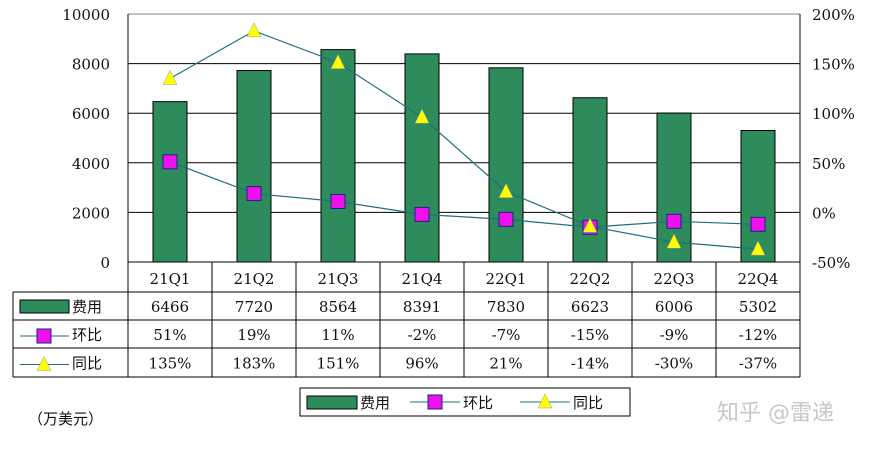 Image resolution: width=875 pixels, height=452 pixels. I want to click on data-label: 7830, so click(506, 307).